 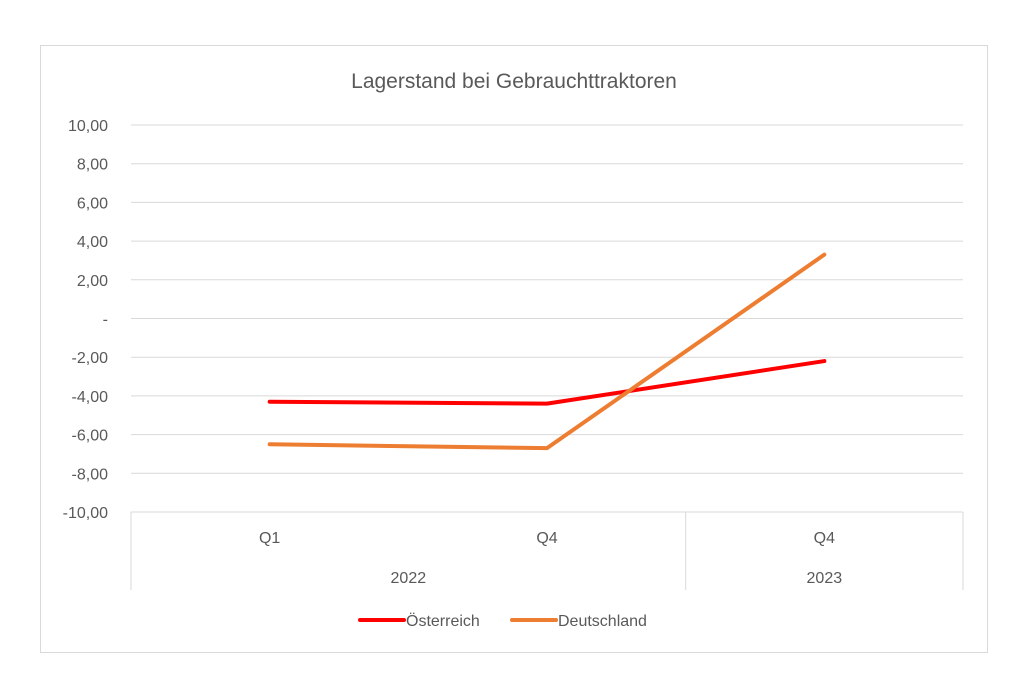 What do you see at coordinates (269, 538) in the screenshot?
I see `x-tick-label: Q1` at bounding box center [269, 538].